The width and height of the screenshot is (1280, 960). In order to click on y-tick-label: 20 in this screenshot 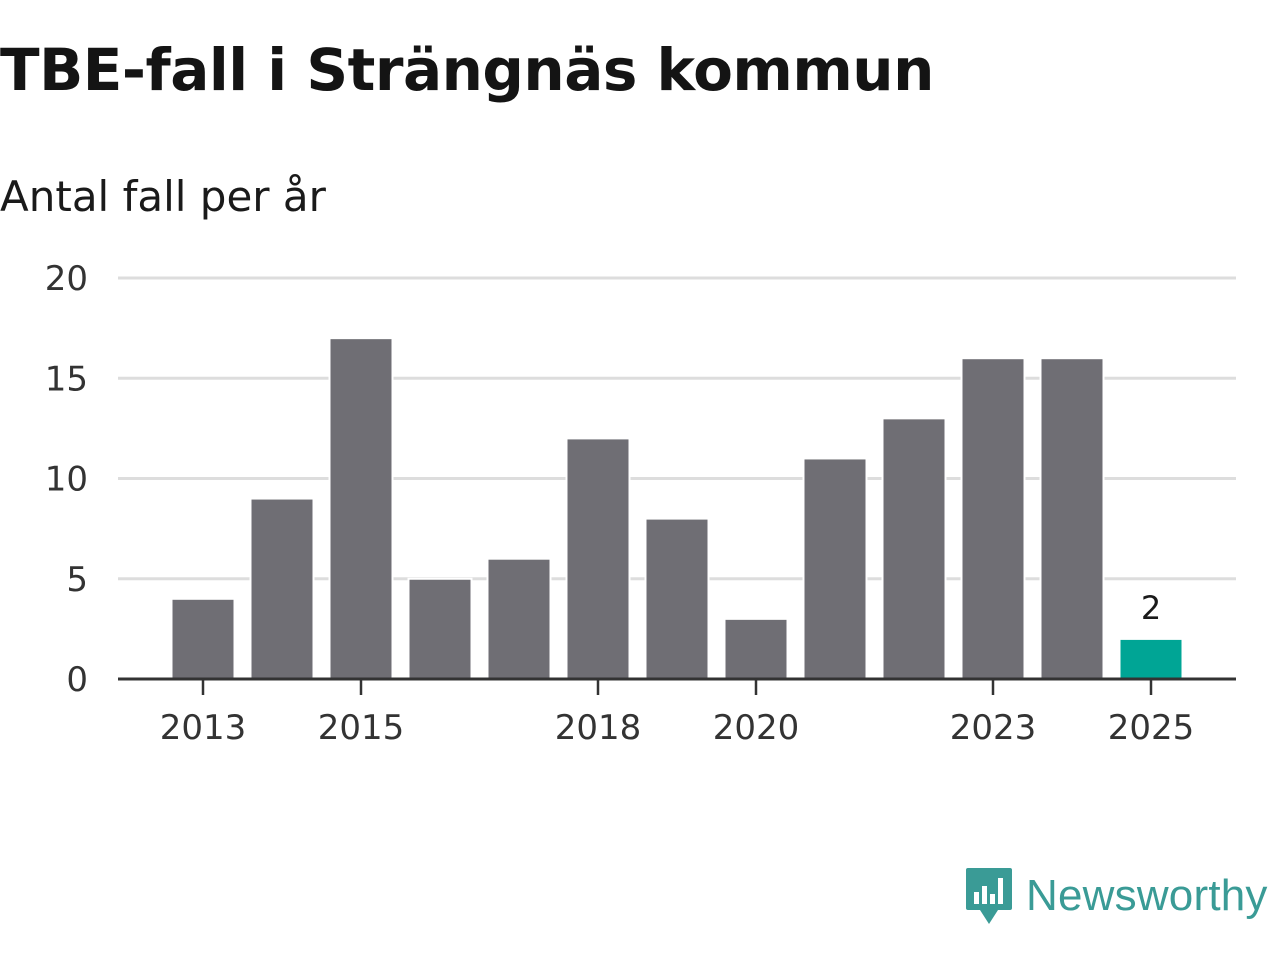, I will do `click(66, 279)`.